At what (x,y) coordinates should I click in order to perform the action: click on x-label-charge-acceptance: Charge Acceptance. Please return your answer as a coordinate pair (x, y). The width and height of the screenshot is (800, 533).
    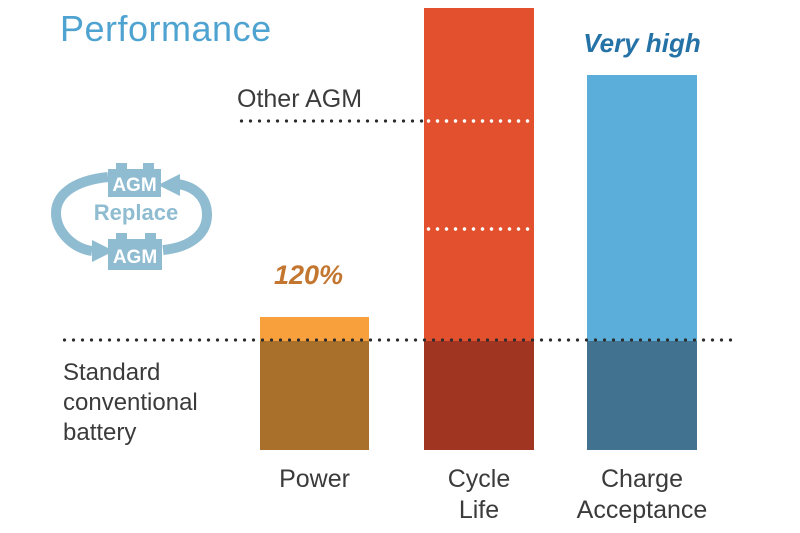
    Looking at the image, I should click on (642, 494).